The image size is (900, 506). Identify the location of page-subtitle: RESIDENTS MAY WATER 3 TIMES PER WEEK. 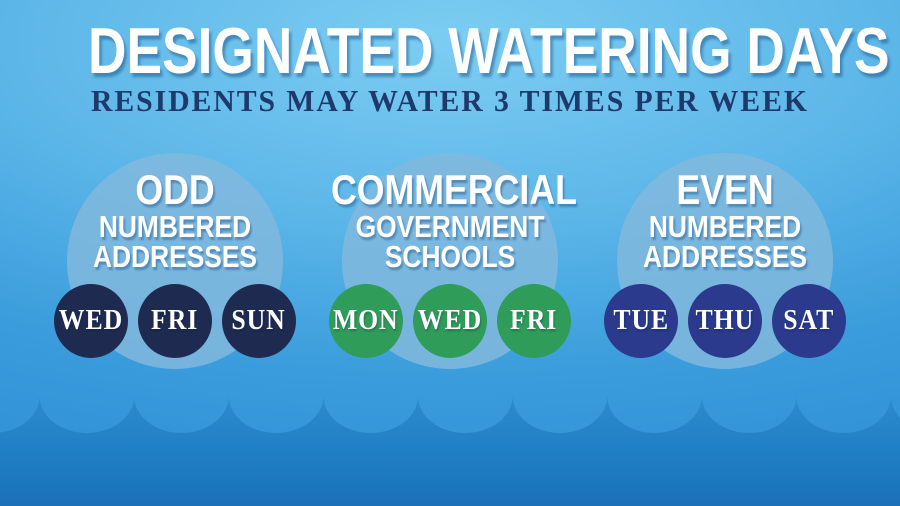
(450, 101).